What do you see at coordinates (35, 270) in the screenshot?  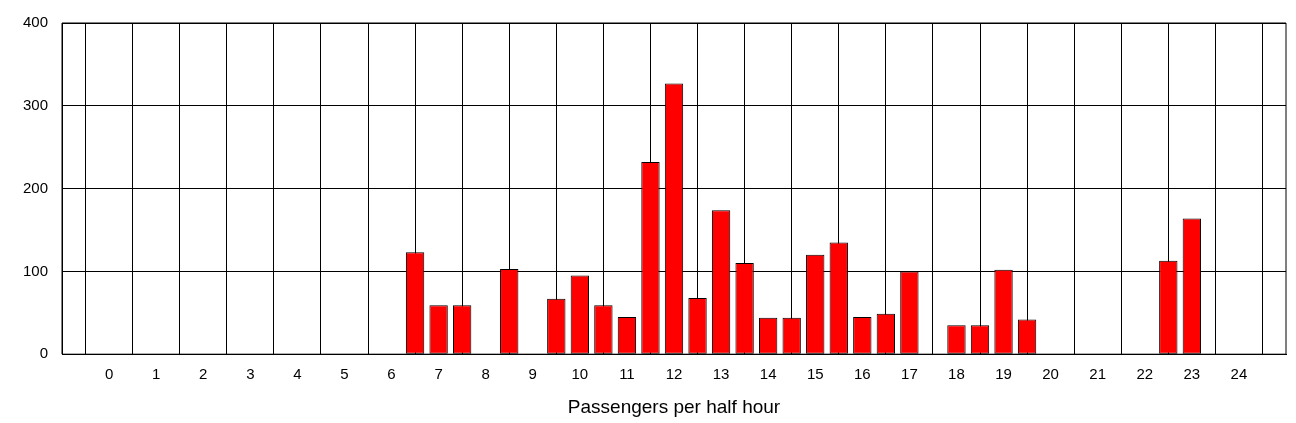 I see `y-tick-label: 100` at bounding box center [35, 270].